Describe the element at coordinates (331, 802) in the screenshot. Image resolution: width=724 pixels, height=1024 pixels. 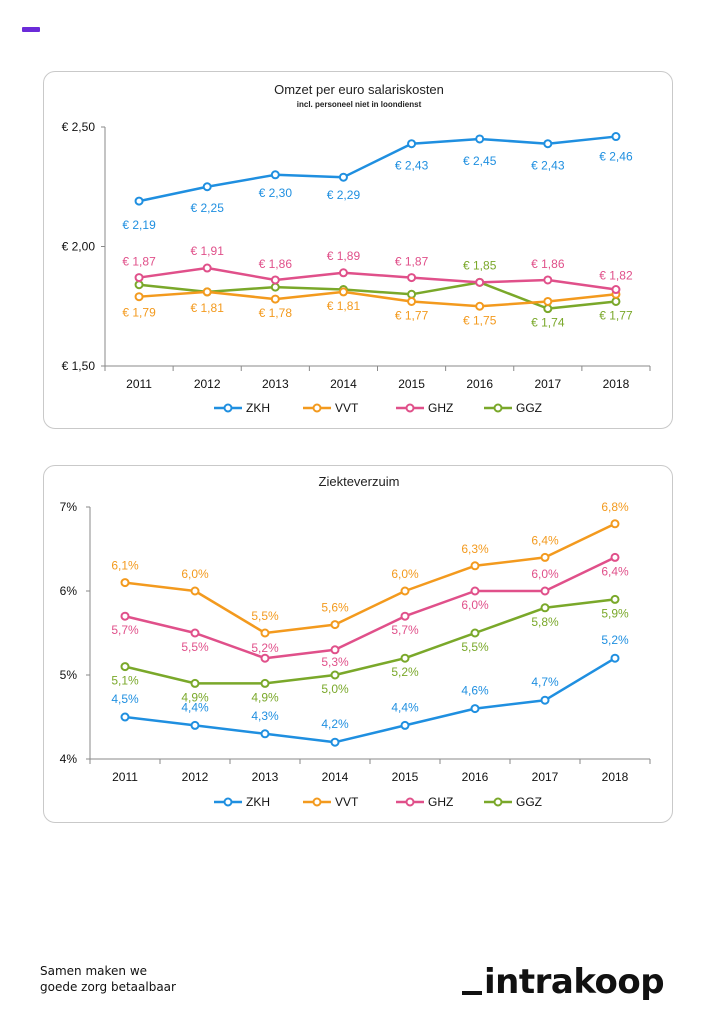
I see `absence-legend-item-vvt: VVT` at that location.